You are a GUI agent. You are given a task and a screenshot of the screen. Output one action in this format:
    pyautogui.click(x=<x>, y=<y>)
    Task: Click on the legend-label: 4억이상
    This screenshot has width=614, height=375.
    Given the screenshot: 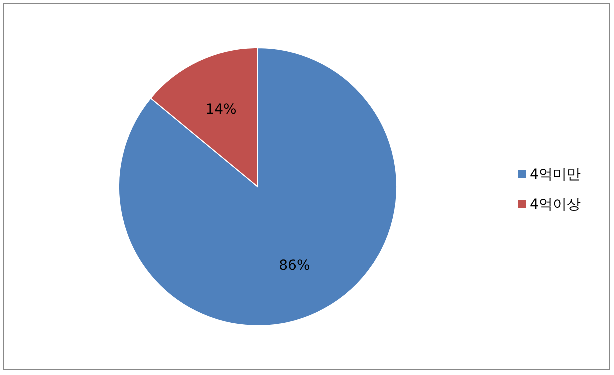 What is the action you would take?
    pyautogui.click(x=555, y=205)
    